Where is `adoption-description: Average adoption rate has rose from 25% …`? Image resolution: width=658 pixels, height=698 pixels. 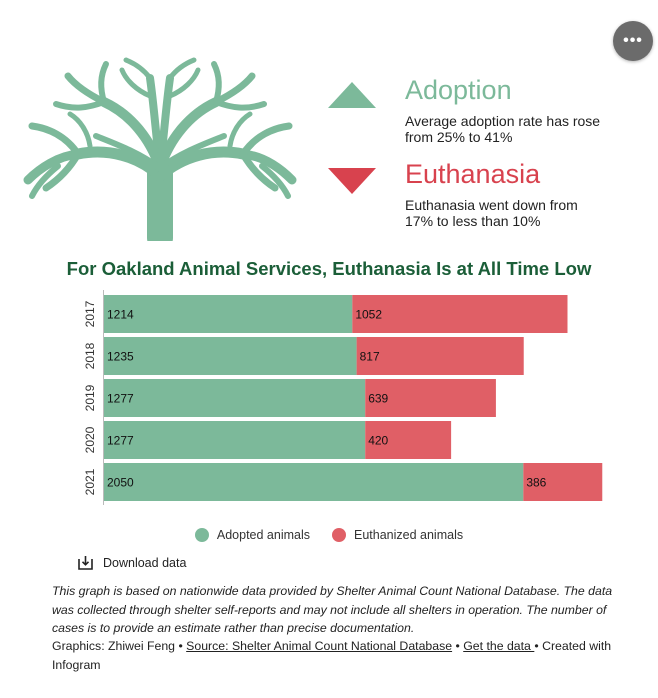 adoption-description: Average adoption rate has rose from 25% … is located at coordinates (503, 129).